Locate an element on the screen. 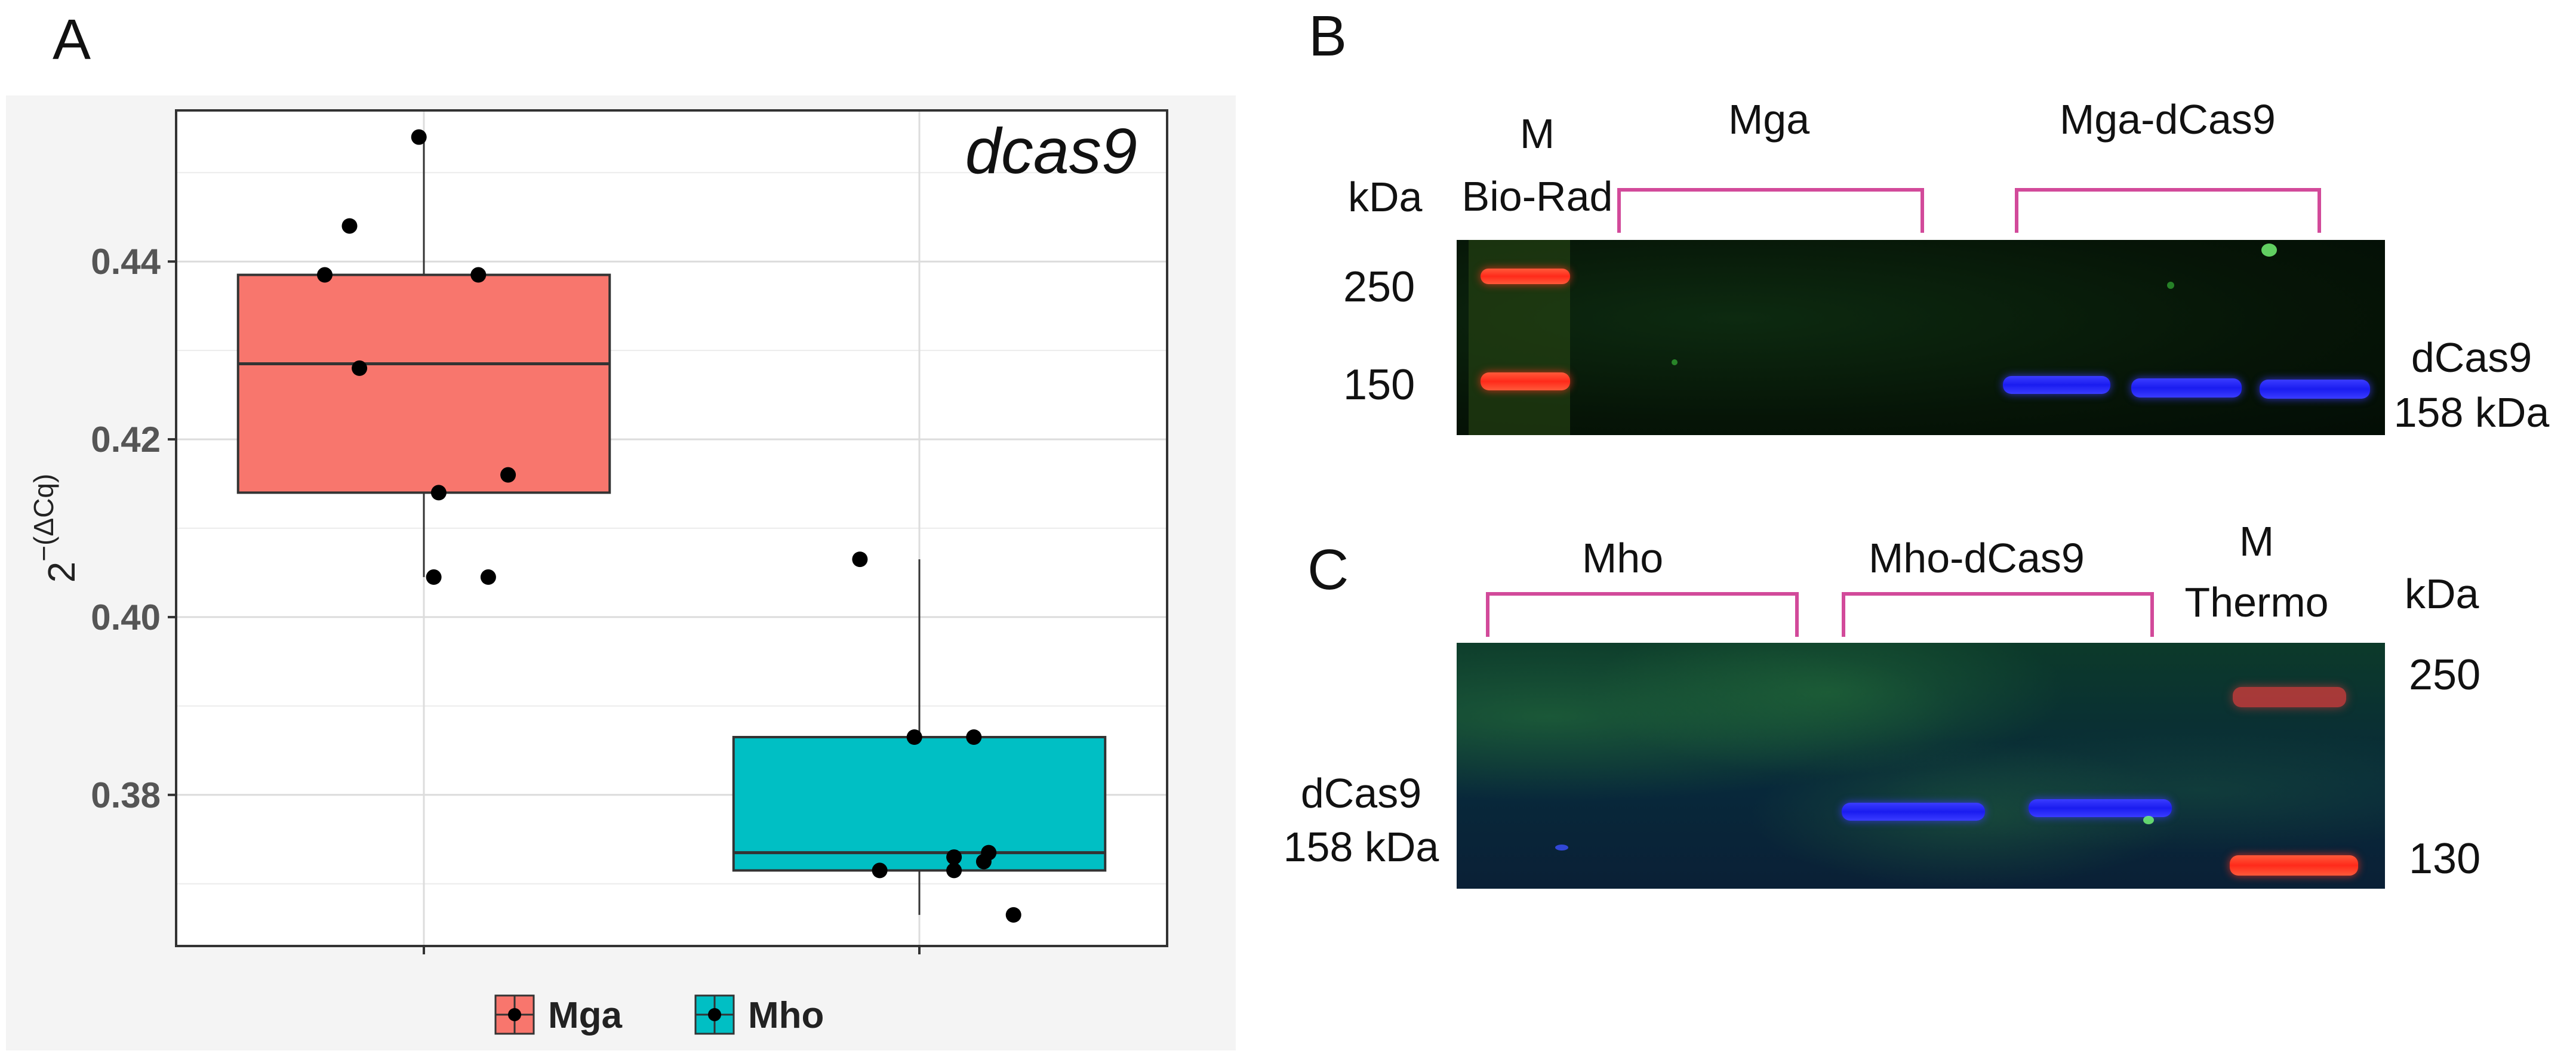  blot-c-marker-130: 130 is located at coordinates (2445, 859).